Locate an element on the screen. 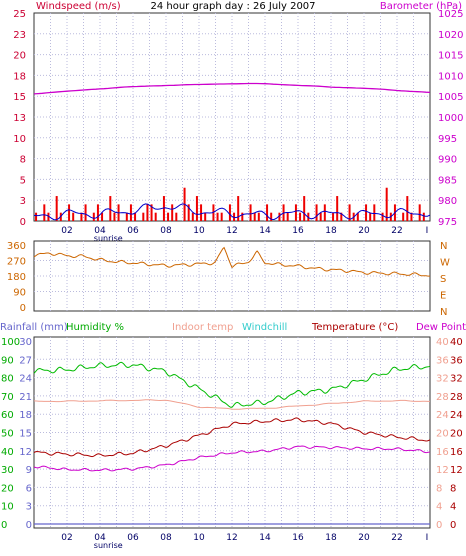 The image size is (466, 556). legend-entry: Indoor temp is located at coordinates (202, 327).